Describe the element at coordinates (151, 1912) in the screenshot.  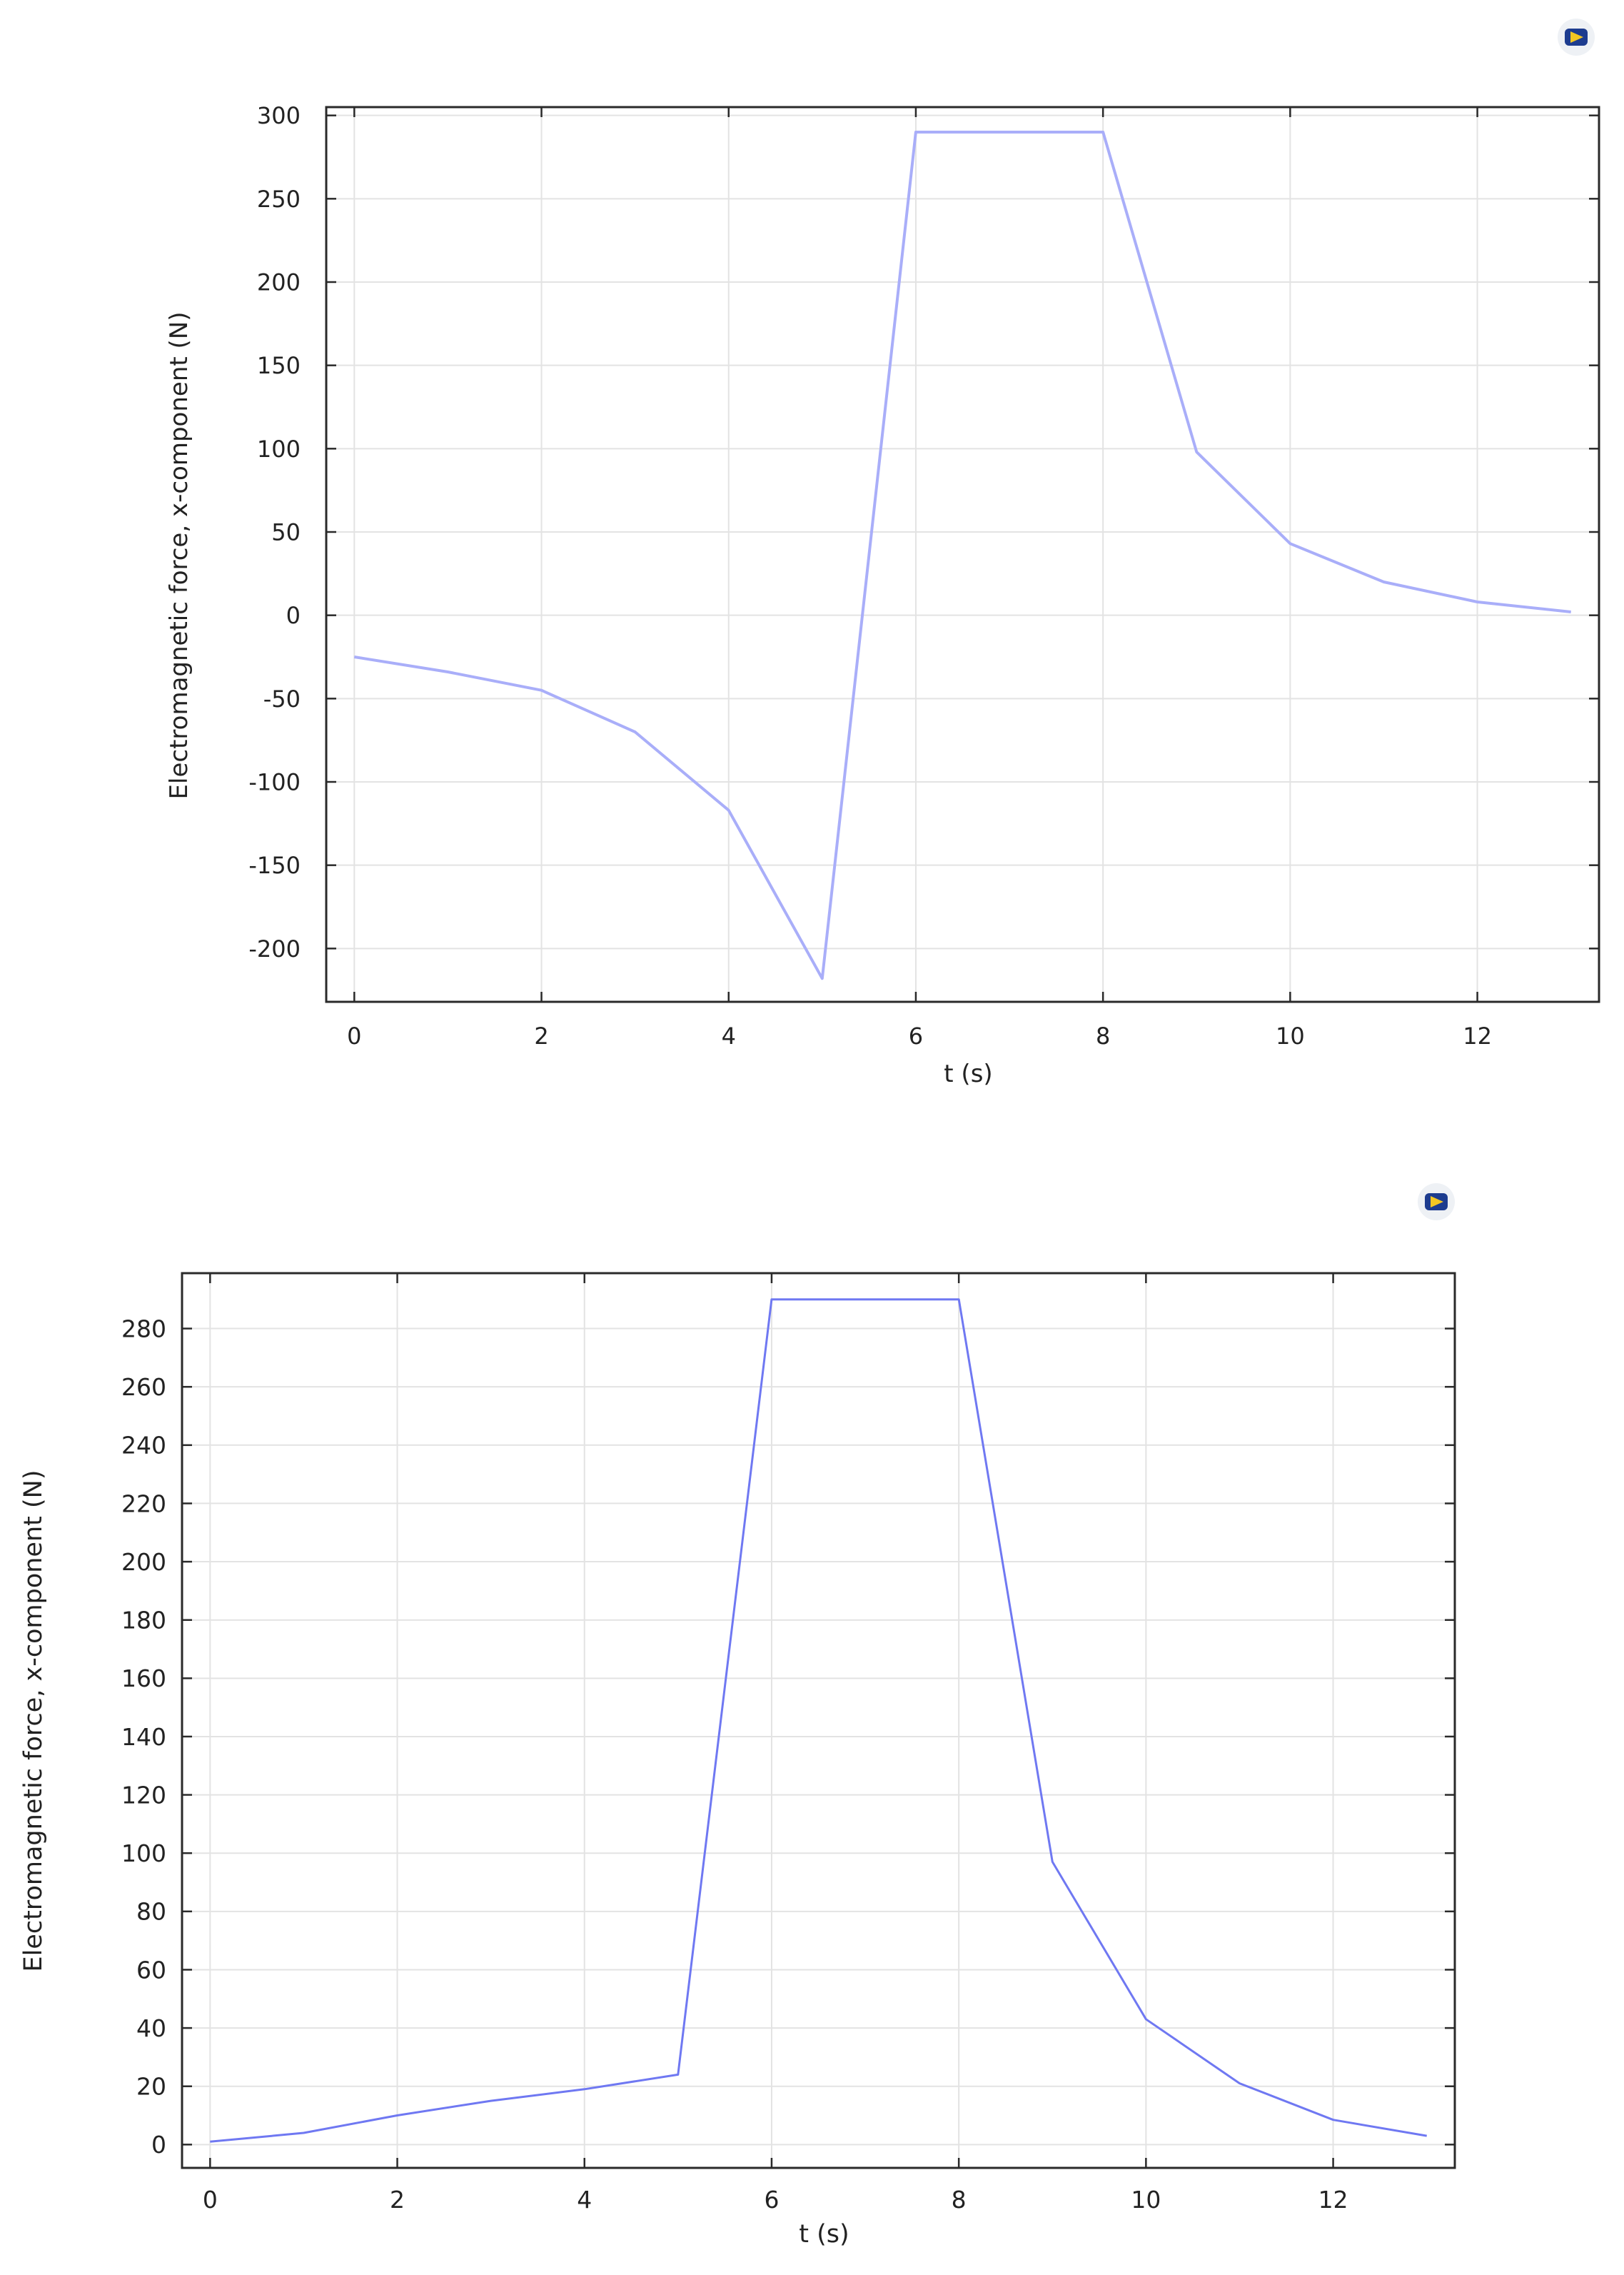
I see `y-tick-label-4: 80` at that location.